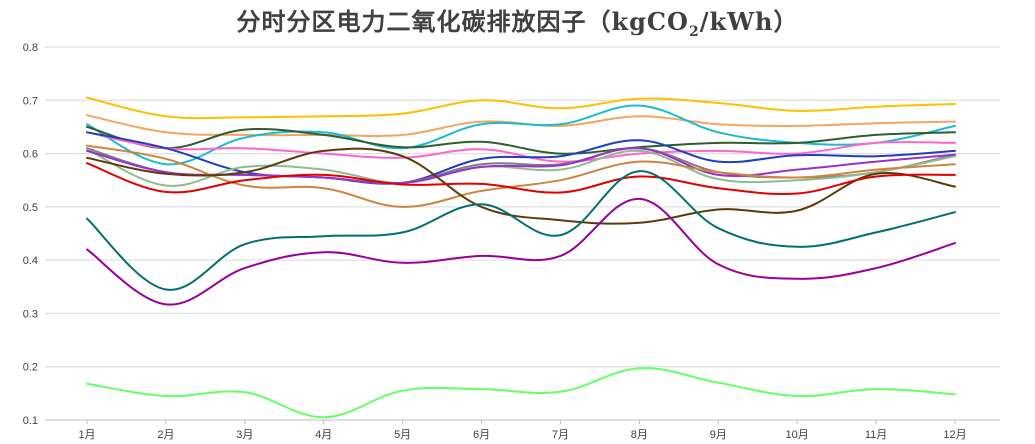 The height and width of the screenshot is (444, 1035). Describe the element at coordinates (481, 435) in the screenshot. I see `x-tick-label: 6月` at that location.